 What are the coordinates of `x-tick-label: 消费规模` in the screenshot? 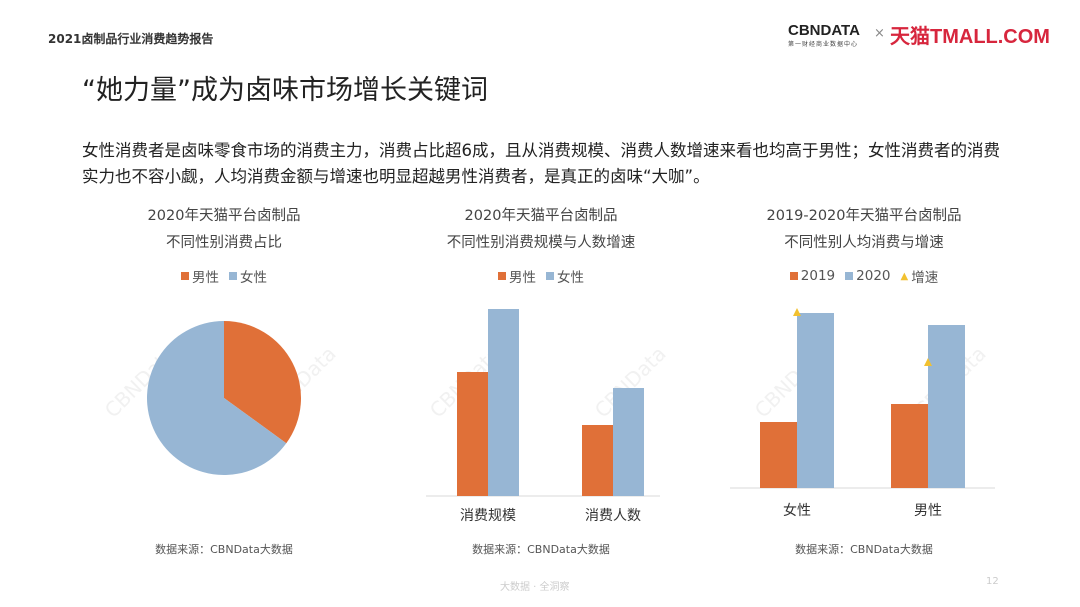 It's located at (488, 516).